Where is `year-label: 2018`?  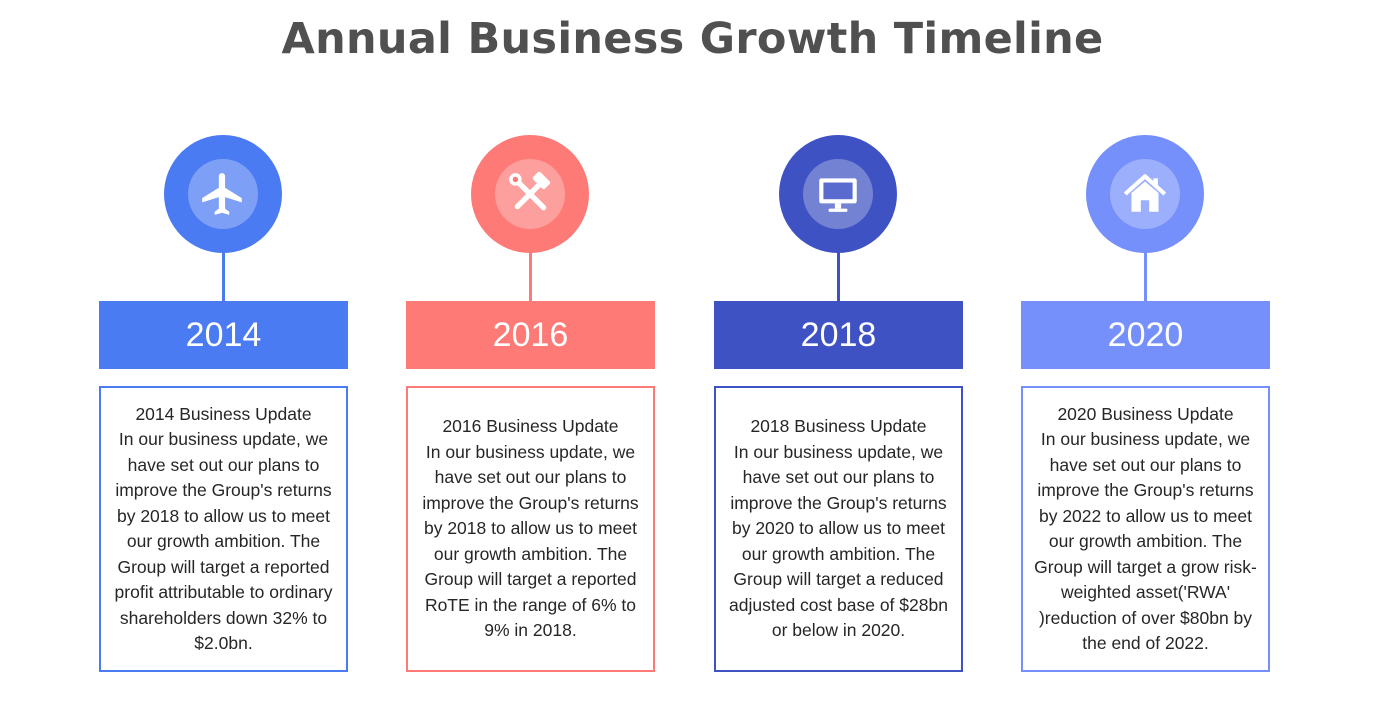 year-label: 2018 is located at coordinates (838, 335).